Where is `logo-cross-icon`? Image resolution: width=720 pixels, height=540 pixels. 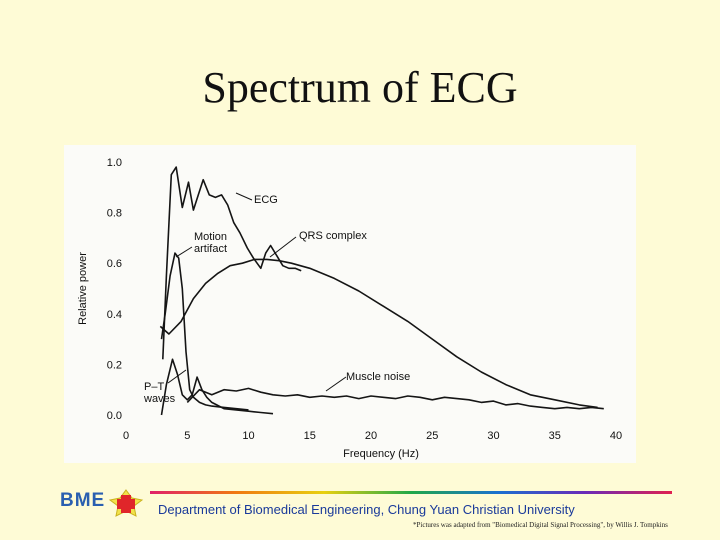 logo-cross-icon is located at coordinates (126, 503).